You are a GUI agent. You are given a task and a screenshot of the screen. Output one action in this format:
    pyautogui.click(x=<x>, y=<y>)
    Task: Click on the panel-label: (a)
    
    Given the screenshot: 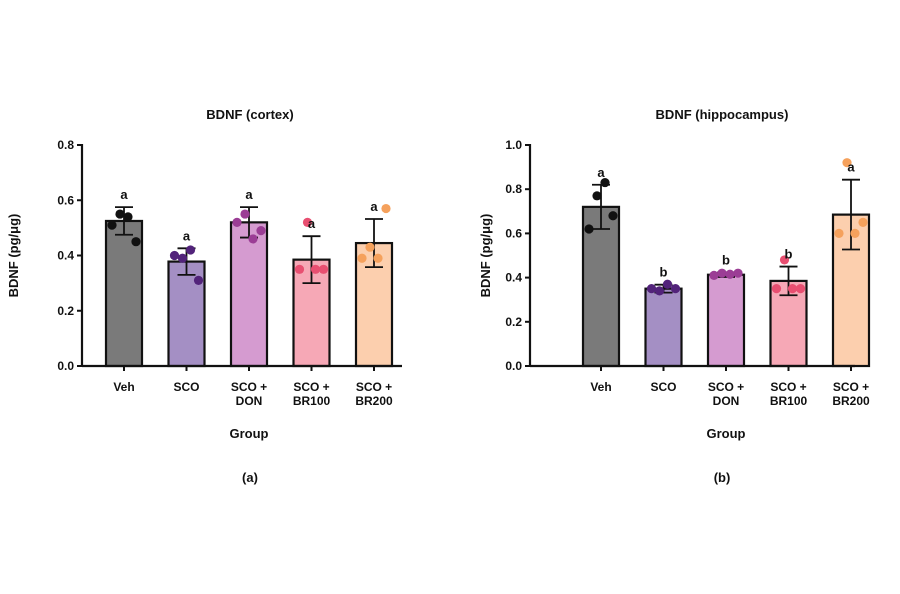 What is the action you would take?
    pyautogui.click(x=250, y=477)
    